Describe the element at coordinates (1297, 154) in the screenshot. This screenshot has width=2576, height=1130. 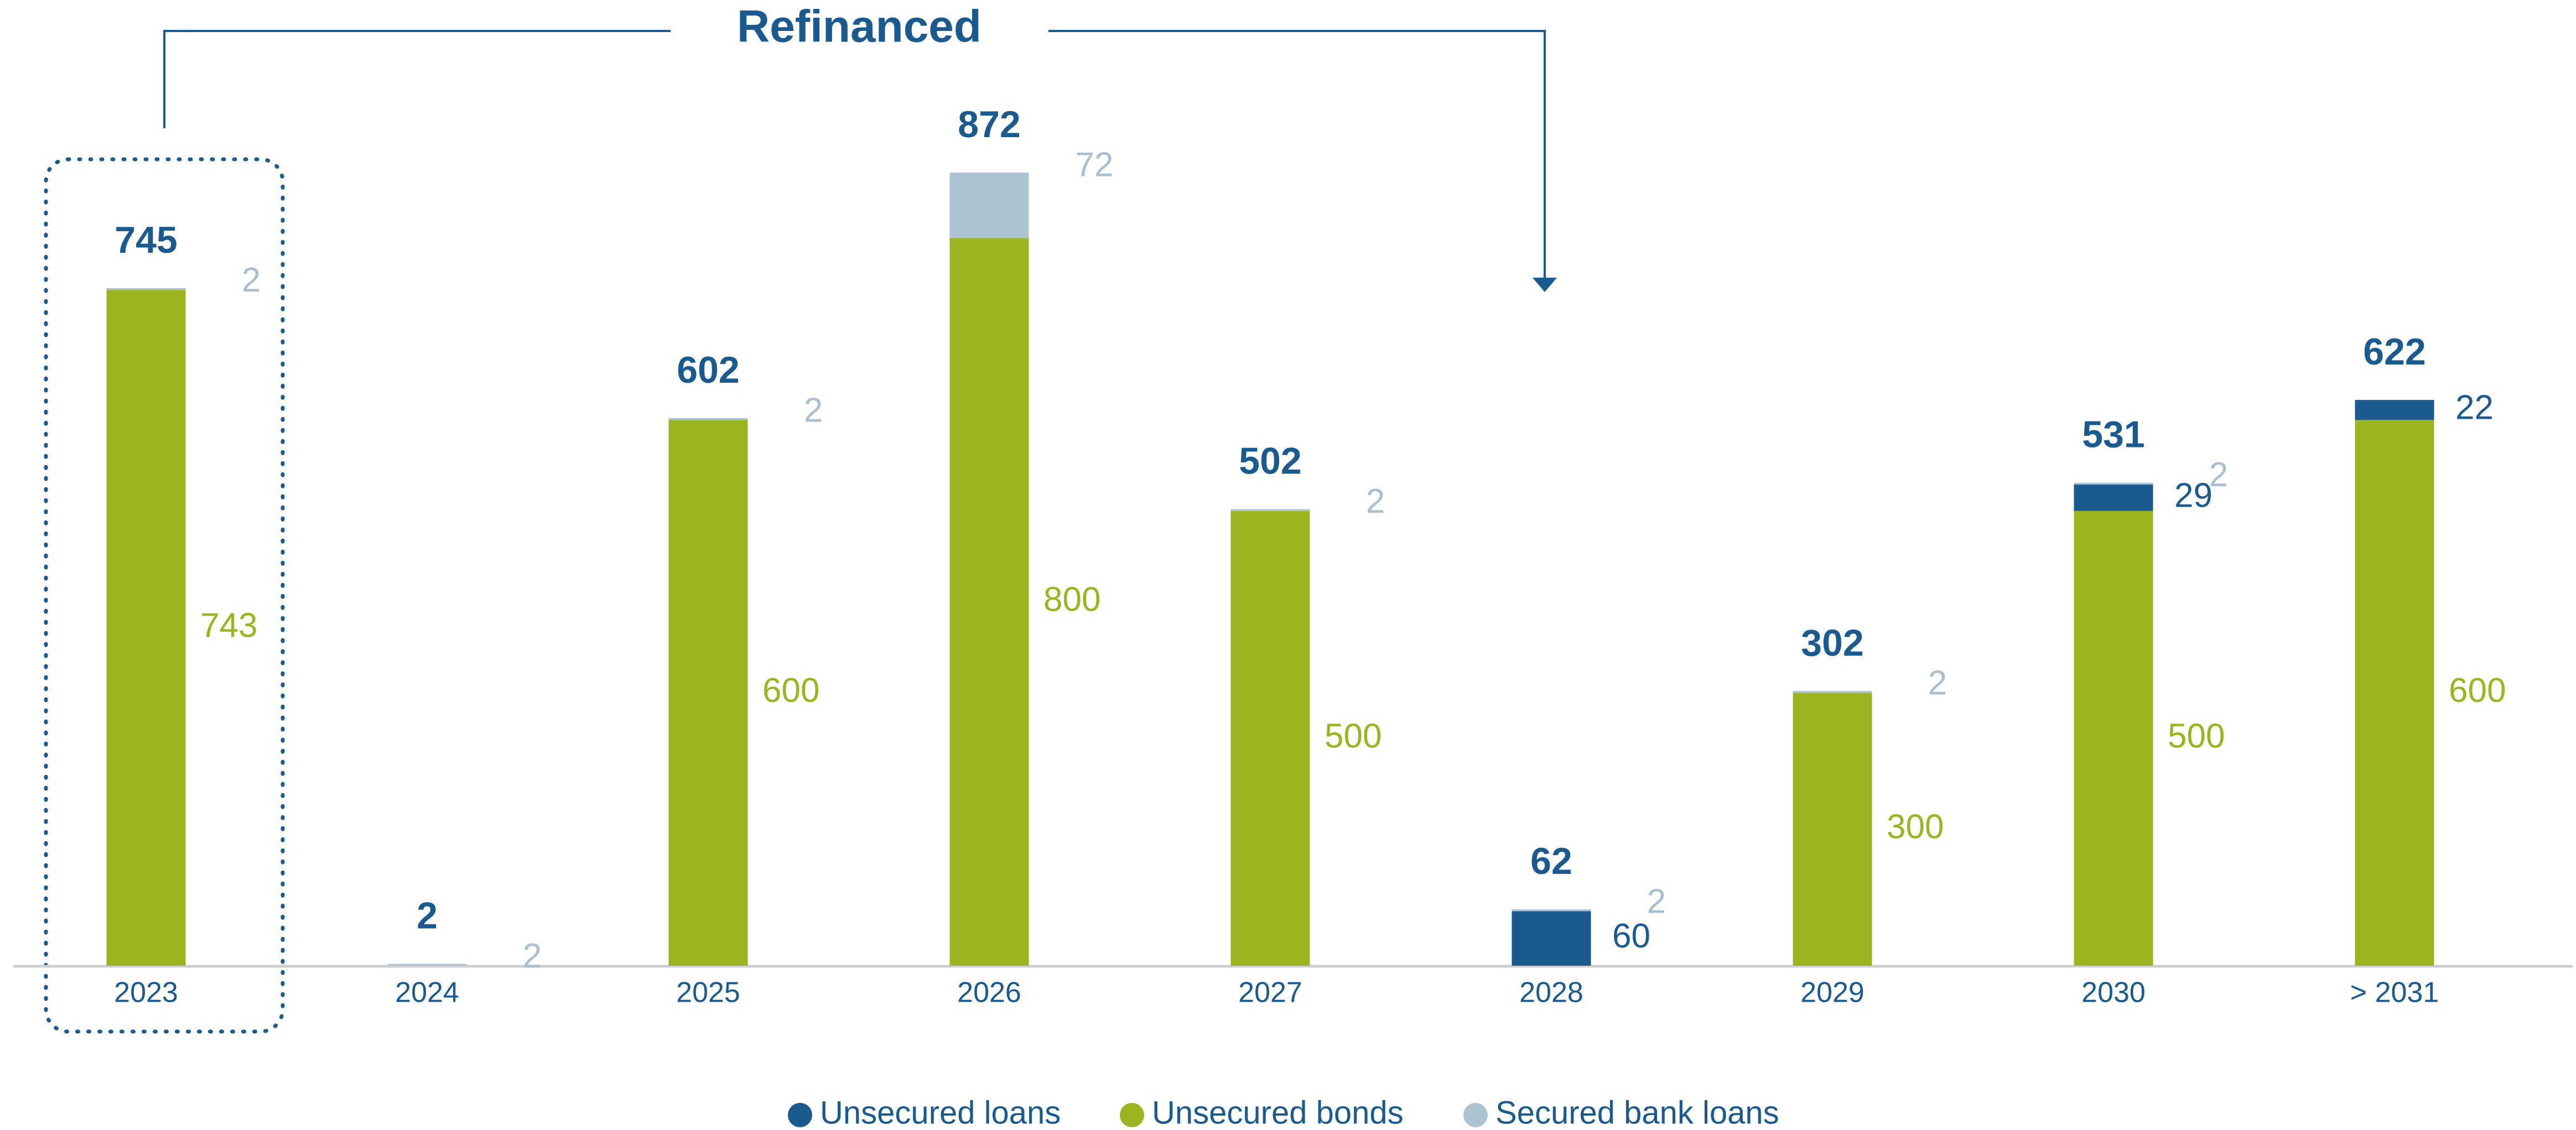
I see `bracket-right` at that location.